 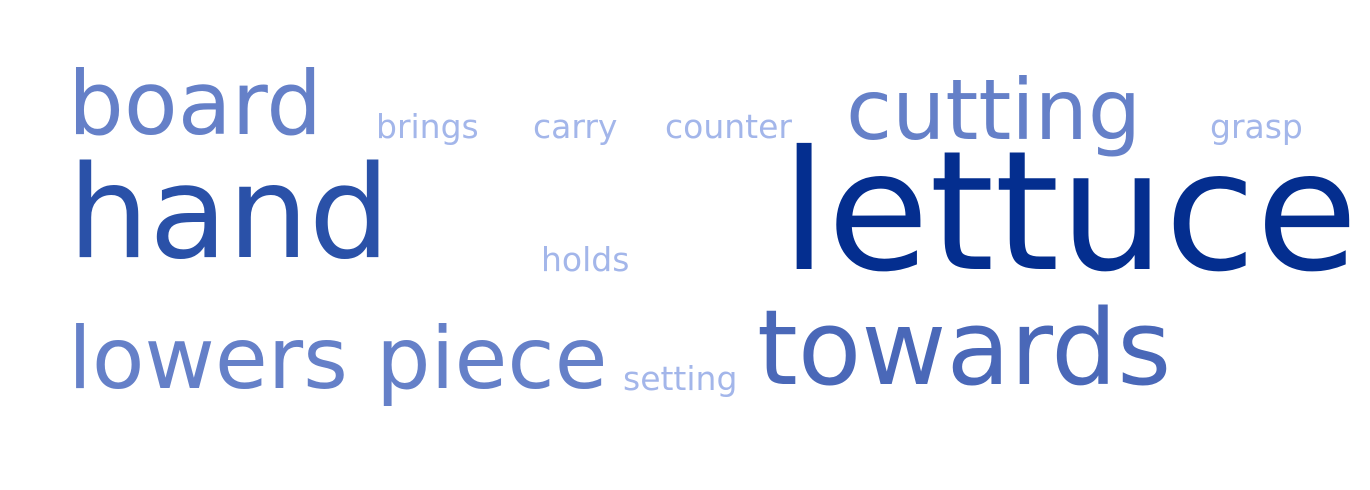 What do you see at coordinates (994, 110) in the screenshot?
I see `word-cutting: cutting` at bounding box center [994, 110].